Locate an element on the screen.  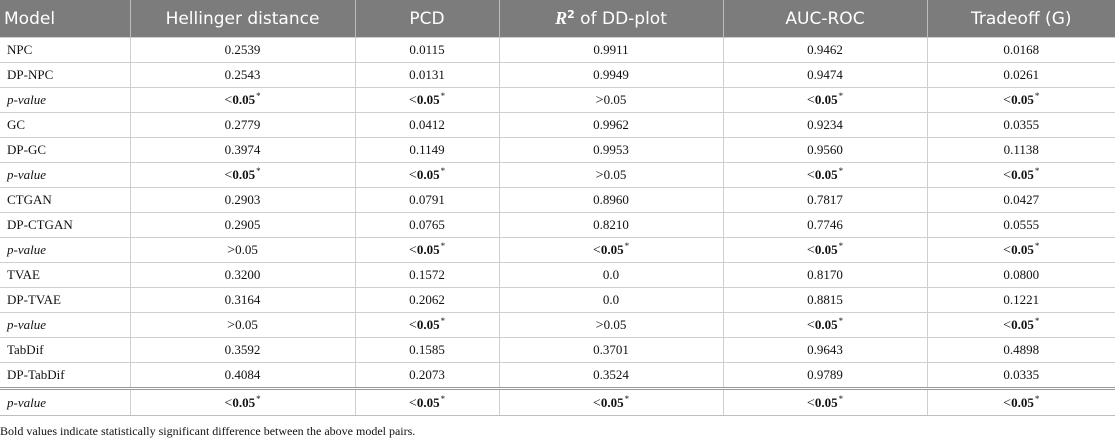
model-cell: TVAE is located at coordinates (65, 275).